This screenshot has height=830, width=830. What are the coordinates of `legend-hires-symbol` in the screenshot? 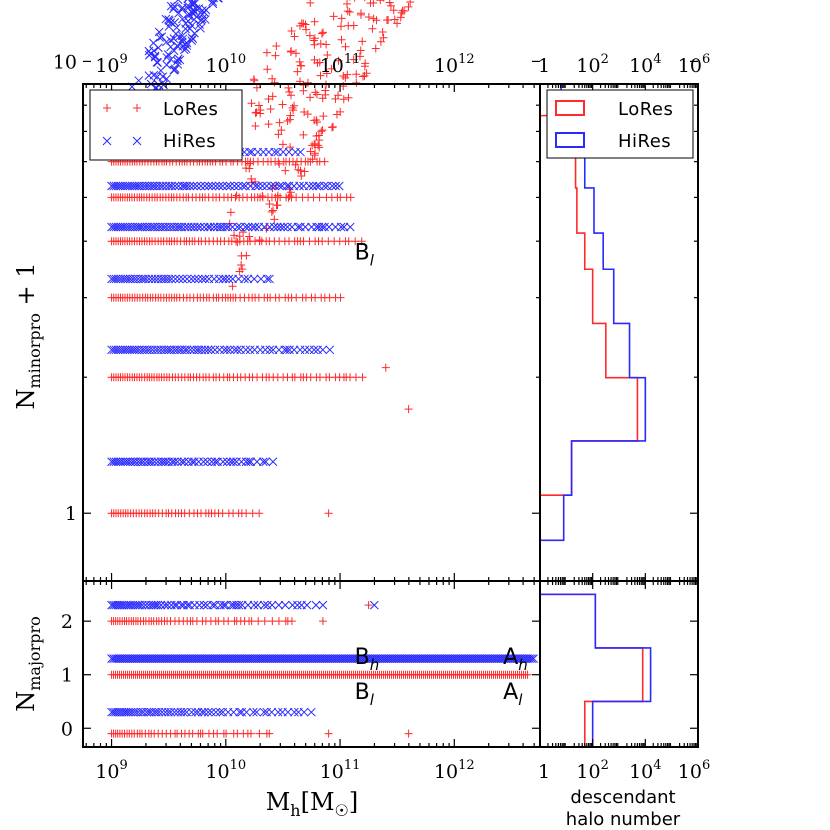 It's located at (107, 141).